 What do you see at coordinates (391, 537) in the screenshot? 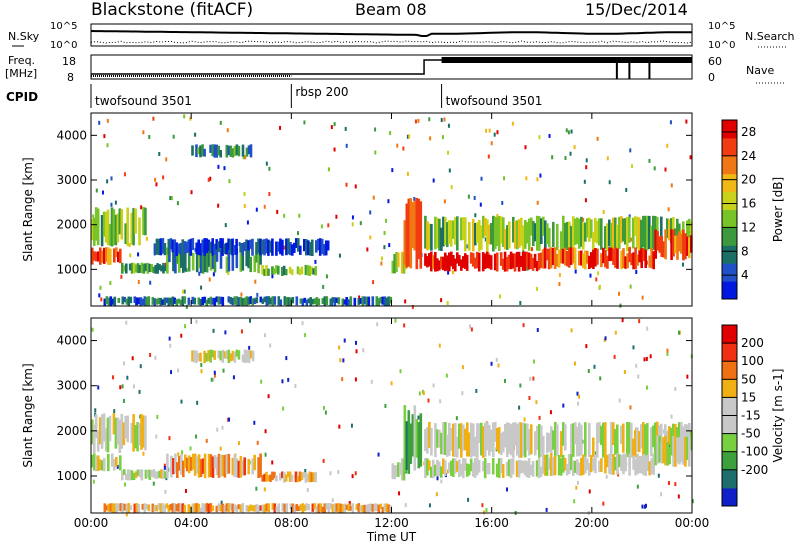
I see `x-axis-label: Time UT` at bounding box center [391, 537].